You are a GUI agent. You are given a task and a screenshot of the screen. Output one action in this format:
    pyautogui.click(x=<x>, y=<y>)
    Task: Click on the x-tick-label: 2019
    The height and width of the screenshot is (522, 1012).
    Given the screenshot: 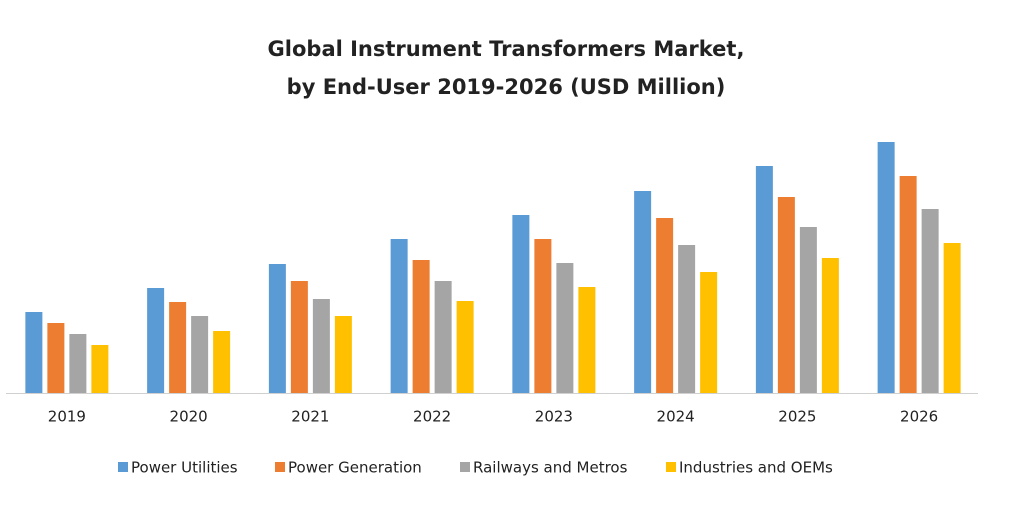 What is the action you would take?
    pyautogui.click(x=67, y=417)
    